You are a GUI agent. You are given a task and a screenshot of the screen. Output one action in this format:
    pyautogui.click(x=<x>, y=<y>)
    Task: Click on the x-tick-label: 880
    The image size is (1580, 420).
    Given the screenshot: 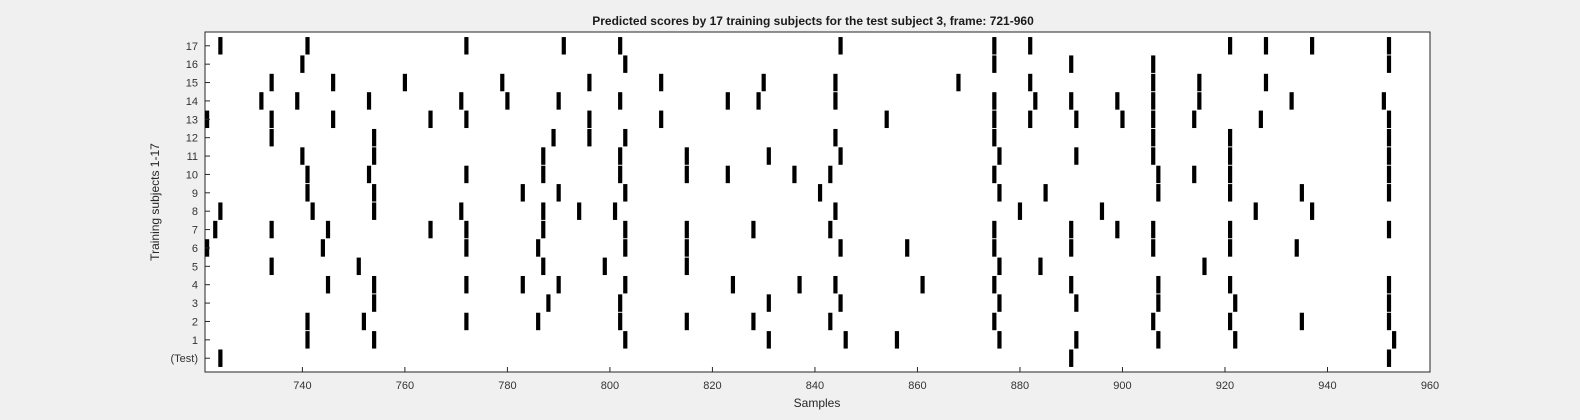 What is the action you would take?
    pyautogui.click(x=1020, y=386)
    